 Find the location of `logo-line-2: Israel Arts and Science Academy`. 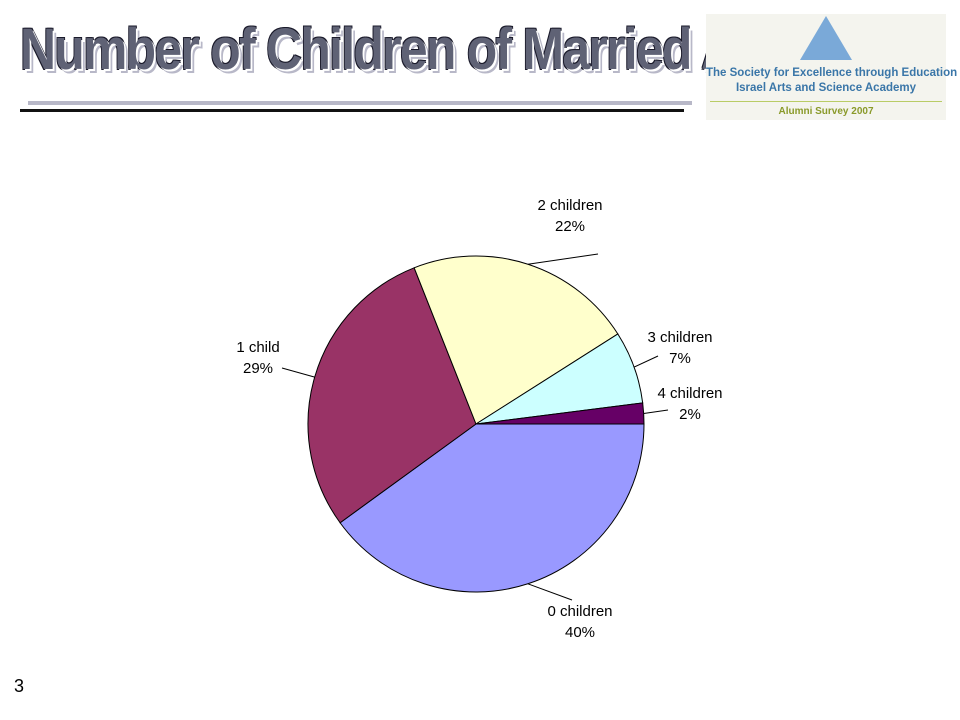

logo-line-2: Israel Arts and Science Academy is located at coordinates (826, 88).